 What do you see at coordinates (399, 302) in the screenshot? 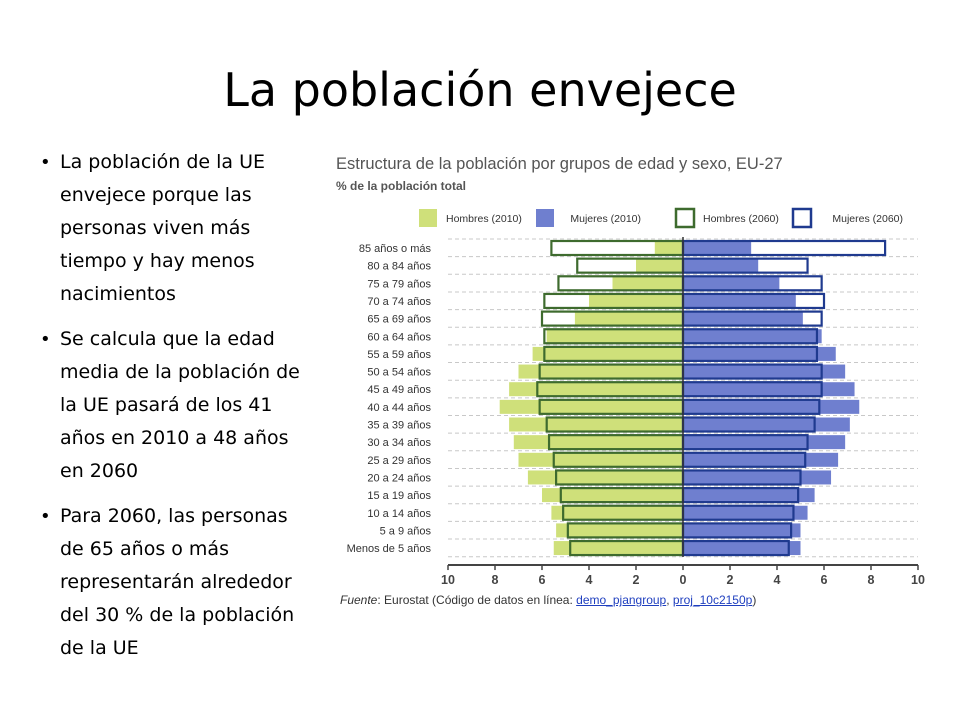
I see `age-group-label: 70 a 74 años` at bounding box center [399, 302].